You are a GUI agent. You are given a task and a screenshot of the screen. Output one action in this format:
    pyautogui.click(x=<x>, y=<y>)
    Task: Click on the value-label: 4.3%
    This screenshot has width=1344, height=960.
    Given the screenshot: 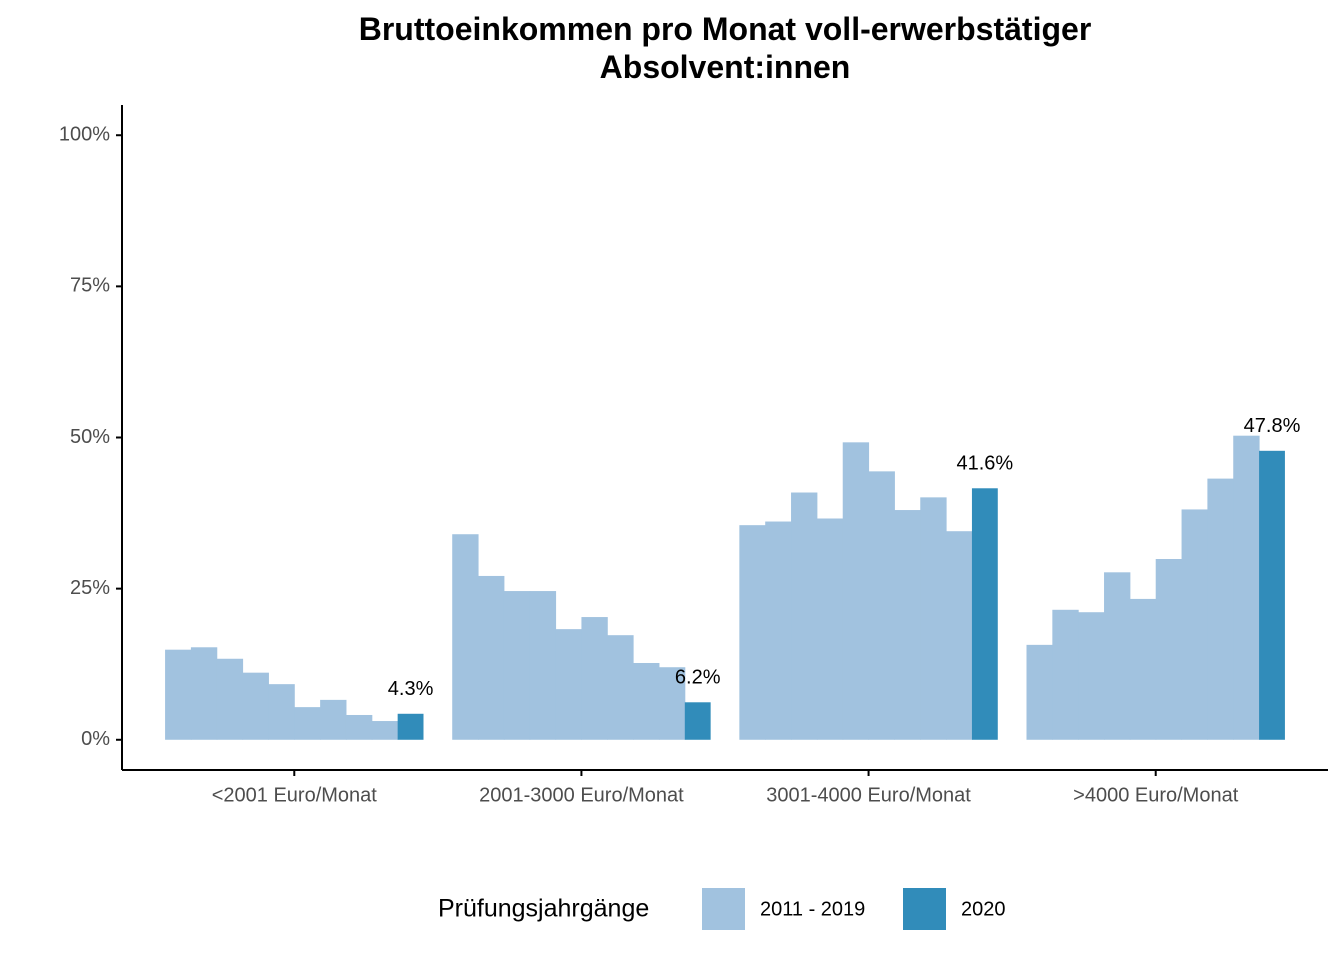 What is the action you would take?
    pyautogui.click(x=411, y=689)
    